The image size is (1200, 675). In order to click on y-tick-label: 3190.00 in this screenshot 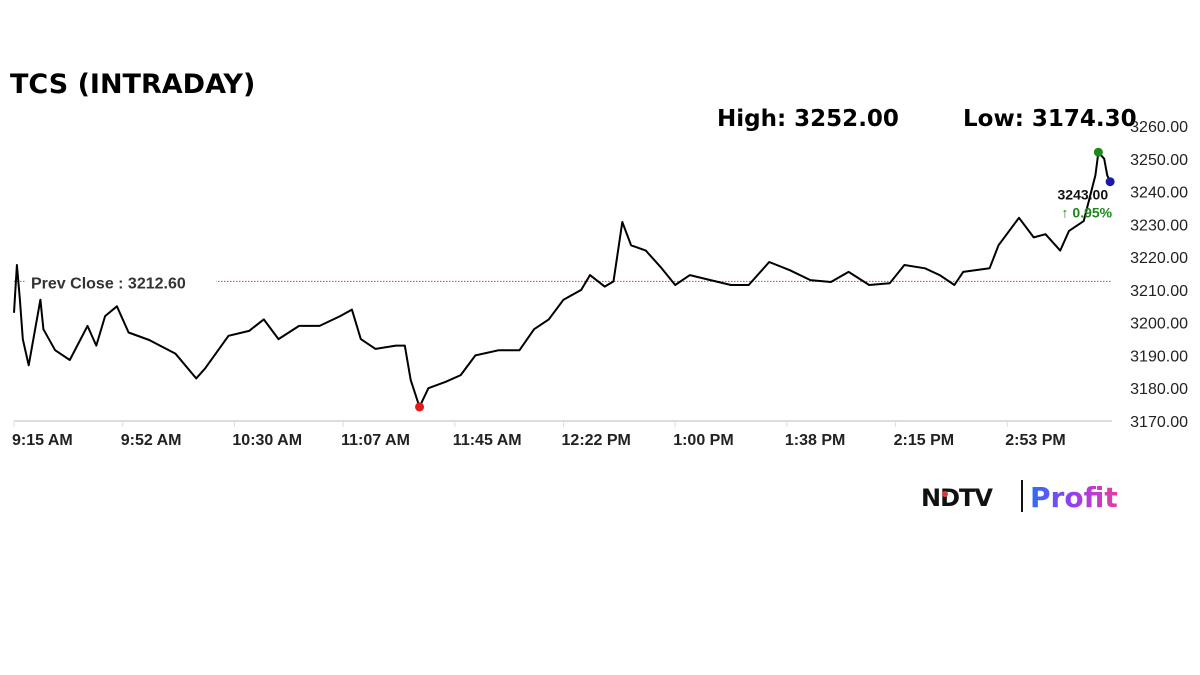, I will do `click(1159, 356)`.